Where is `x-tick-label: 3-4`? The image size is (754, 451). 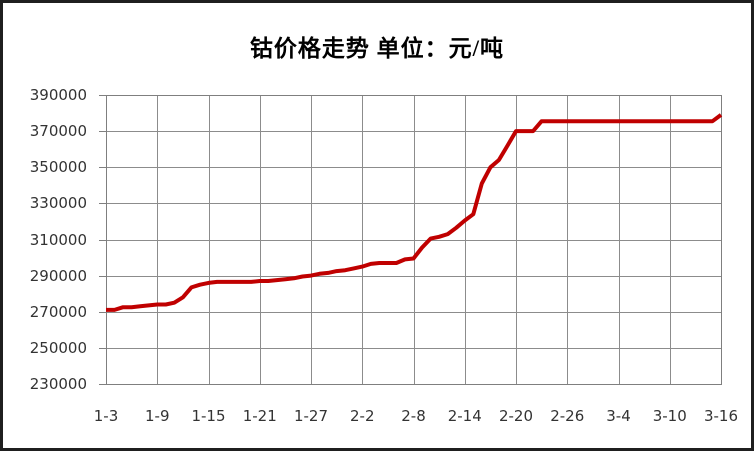 x-tick-label: 3-4 is located at coordinates (618, 416).